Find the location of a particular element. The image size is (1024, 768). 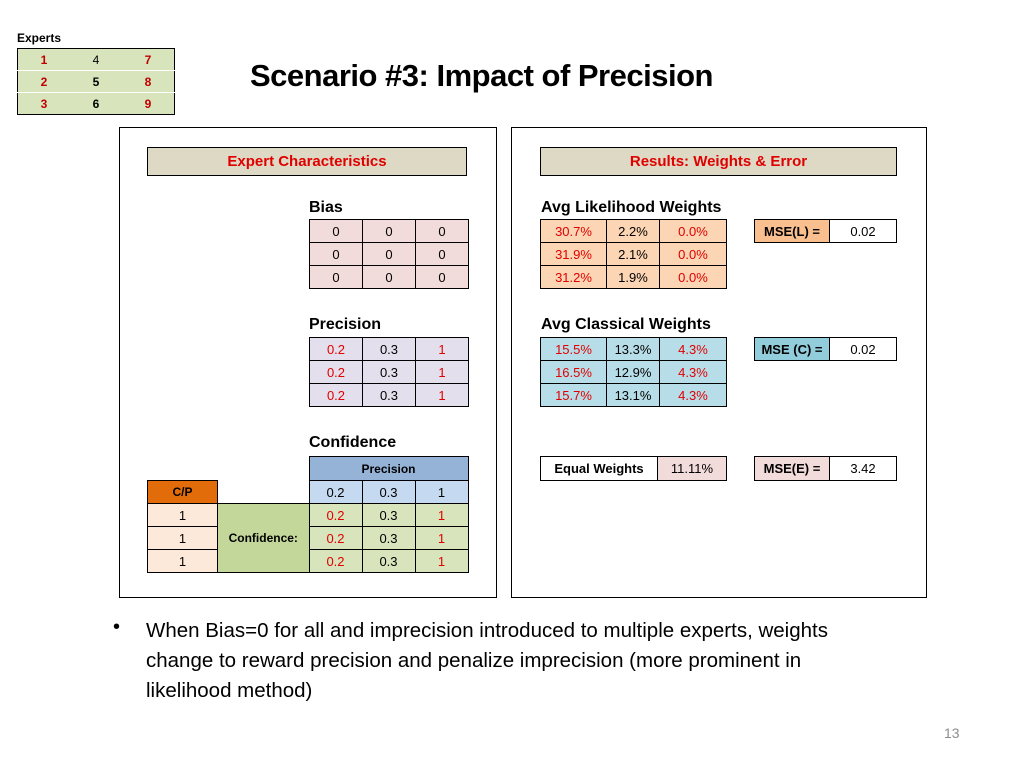

table-row: 2 5 8 is located at coordinates (96, 81).